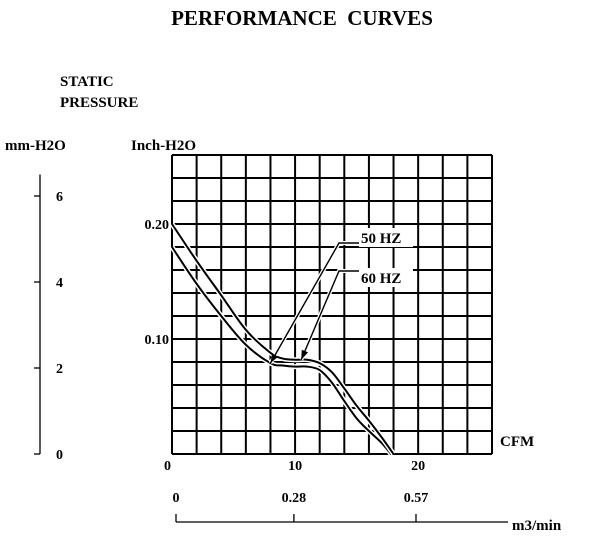  I want to click on annotation-label: 50 HZ, so click(381, 239).